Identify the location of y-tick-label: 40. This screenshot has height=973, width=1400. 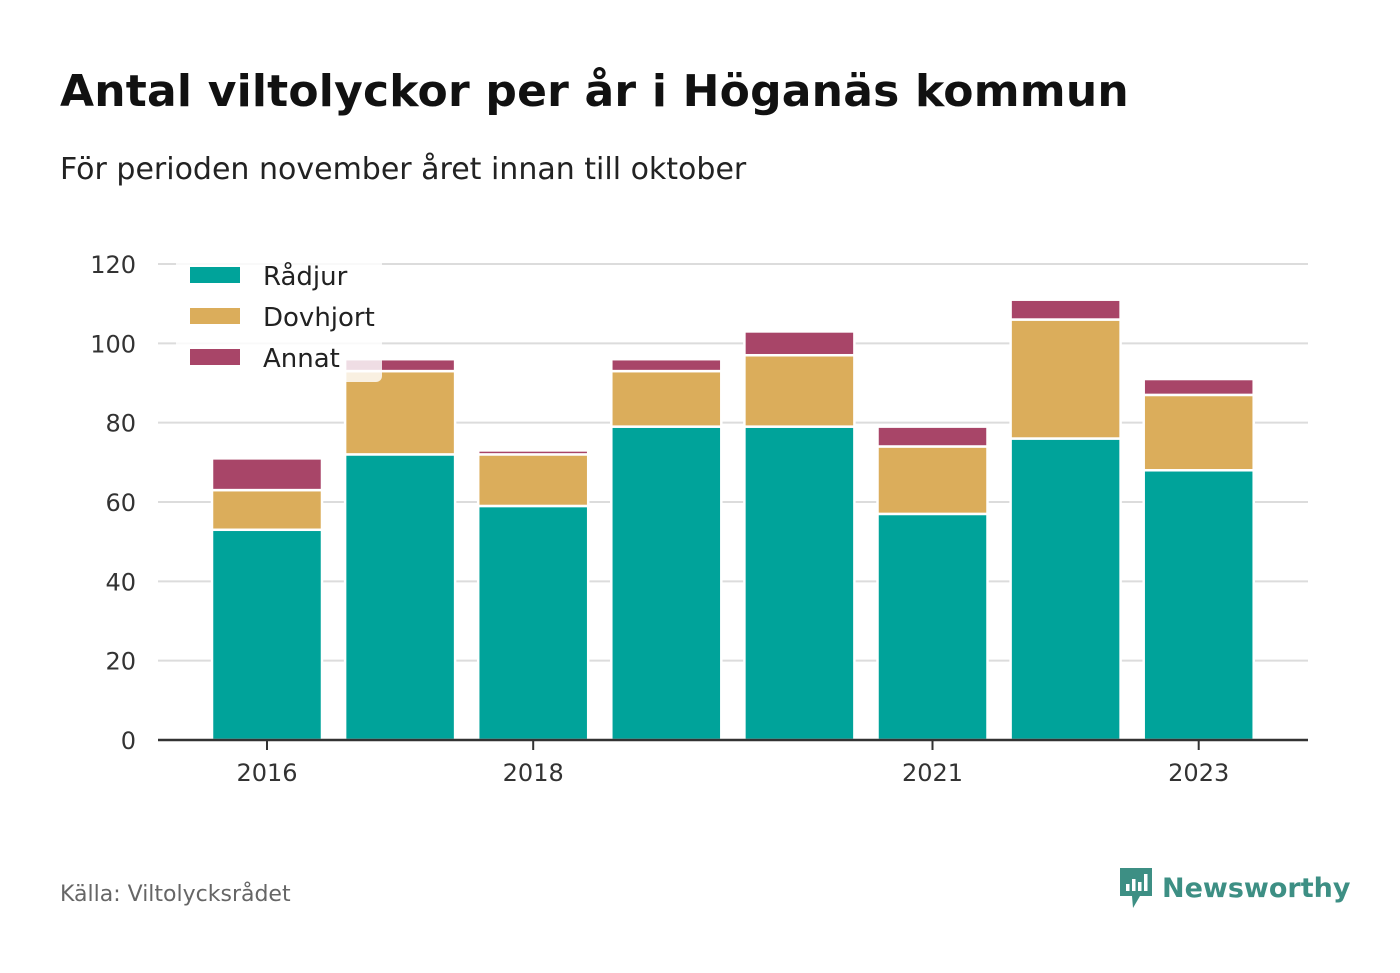
(120, 582).